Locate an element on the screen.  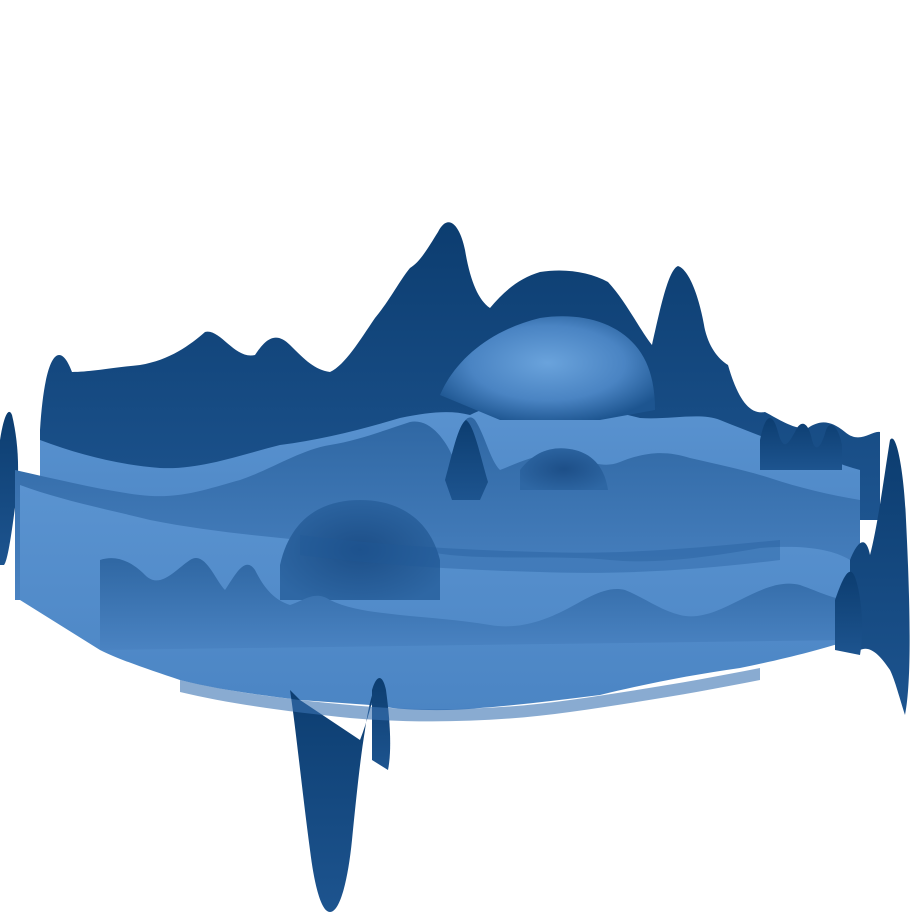
front-ridge is located at coordinates (475, 603).